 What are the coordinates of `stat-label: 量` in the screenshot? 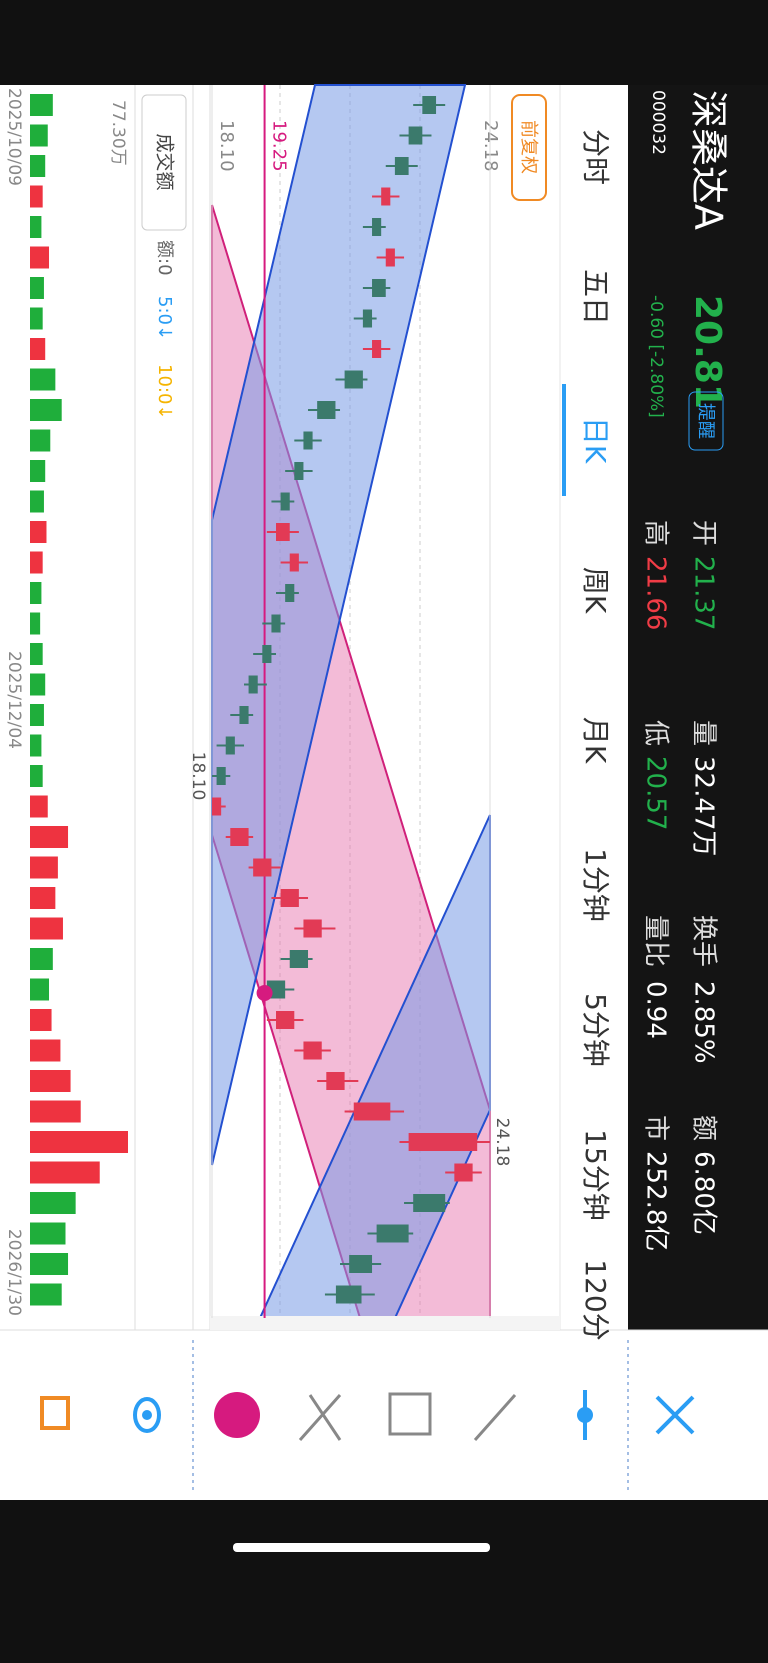 It's located at (704, 733).